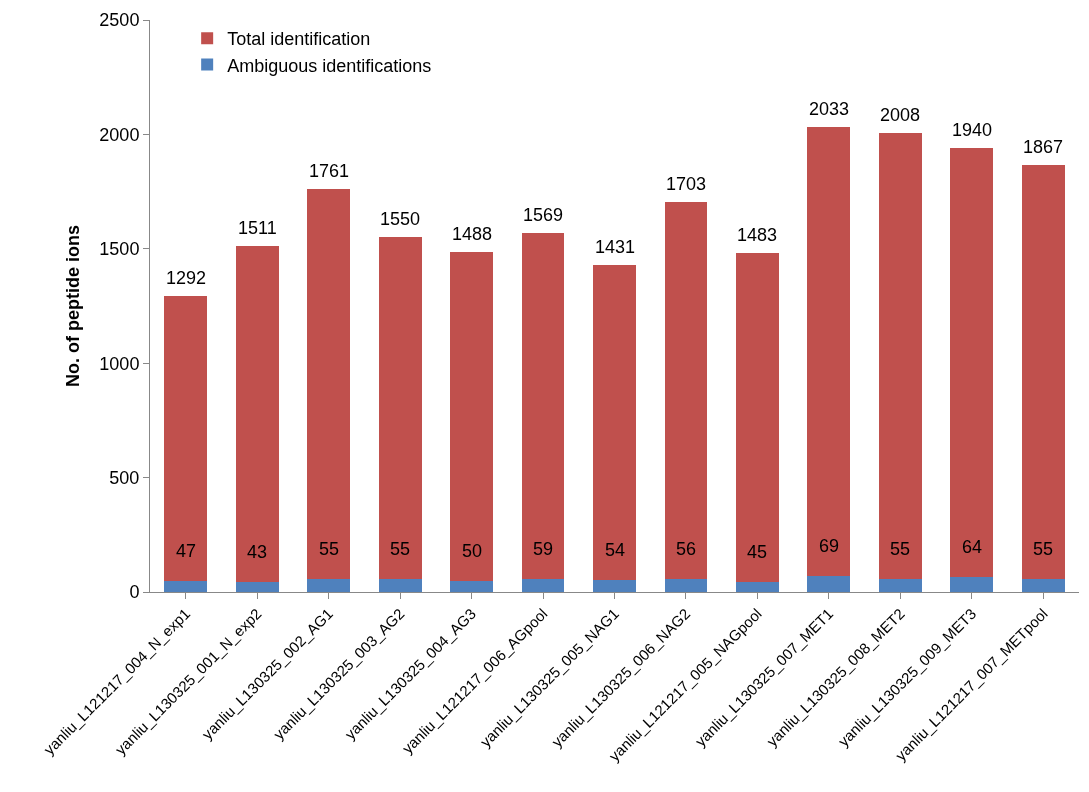 This screenshot has width=1089, height=792. I want to click on total-label: 2008, so click(900, 115).